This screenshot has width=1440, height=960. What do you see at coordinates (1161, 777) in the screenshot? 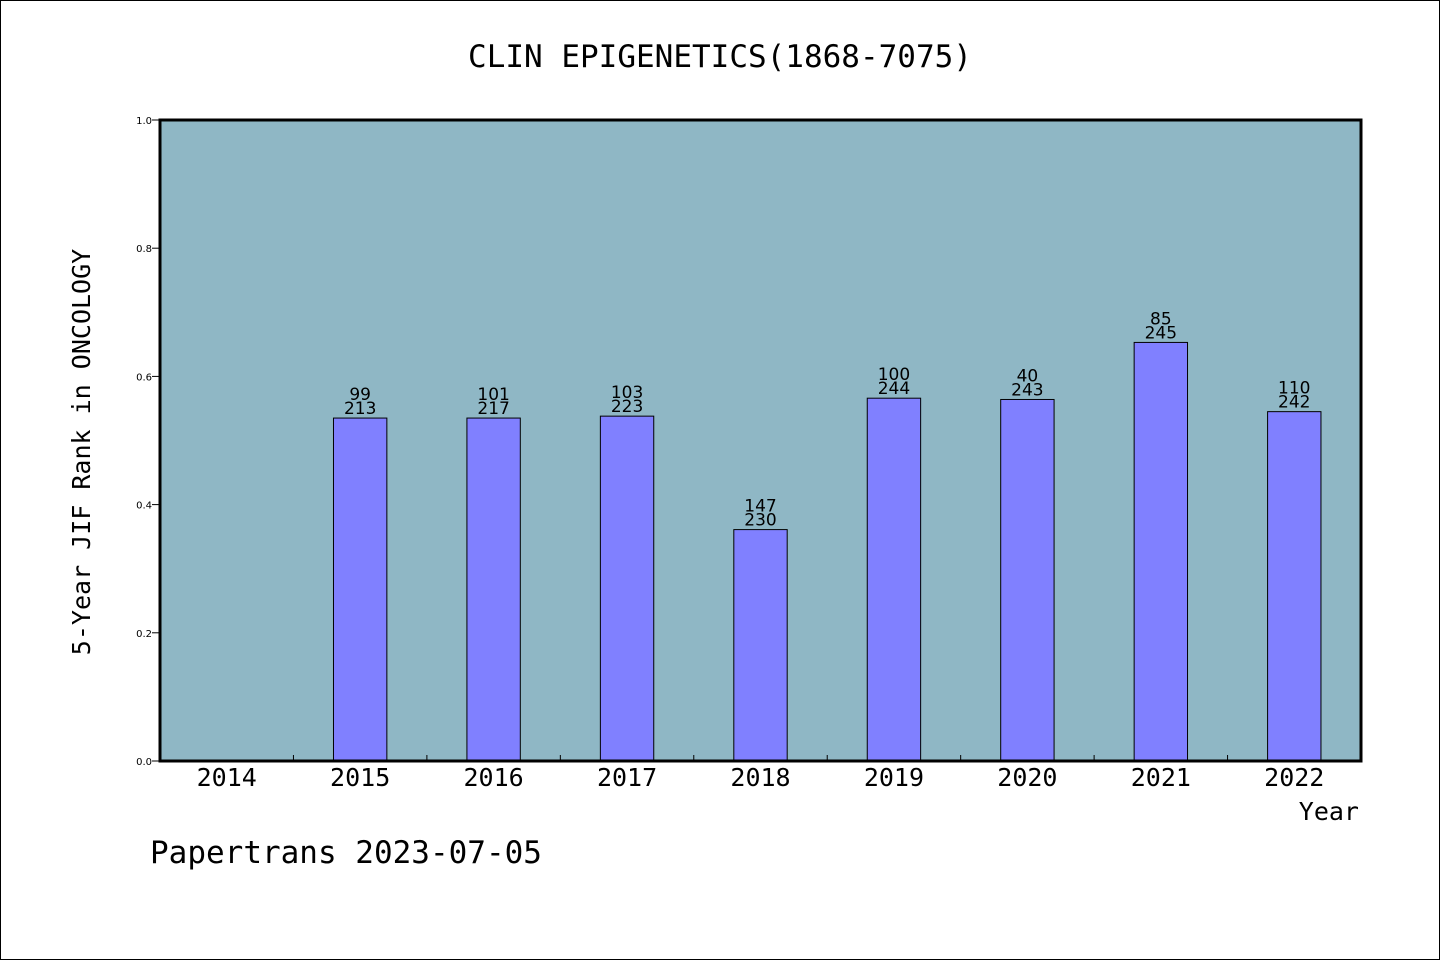
I see `x-tick-label: 2021` at bounding box center [1161, 777].